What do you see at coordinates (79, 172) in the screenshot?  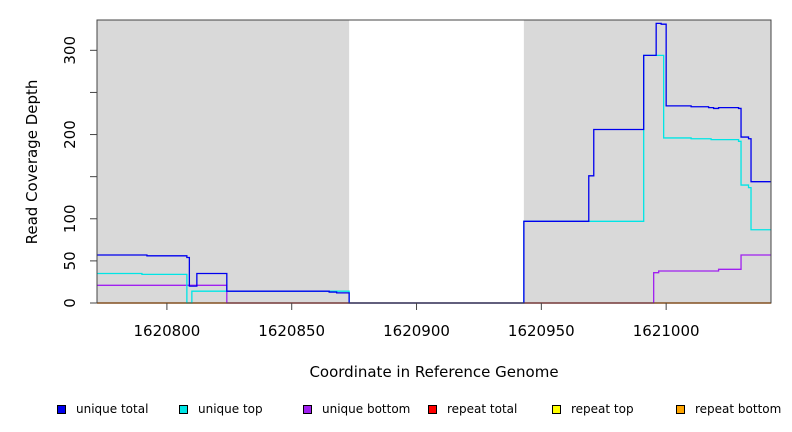 I see `y-axis: 0 50 100 200 300` at bounding box center [79, 172].